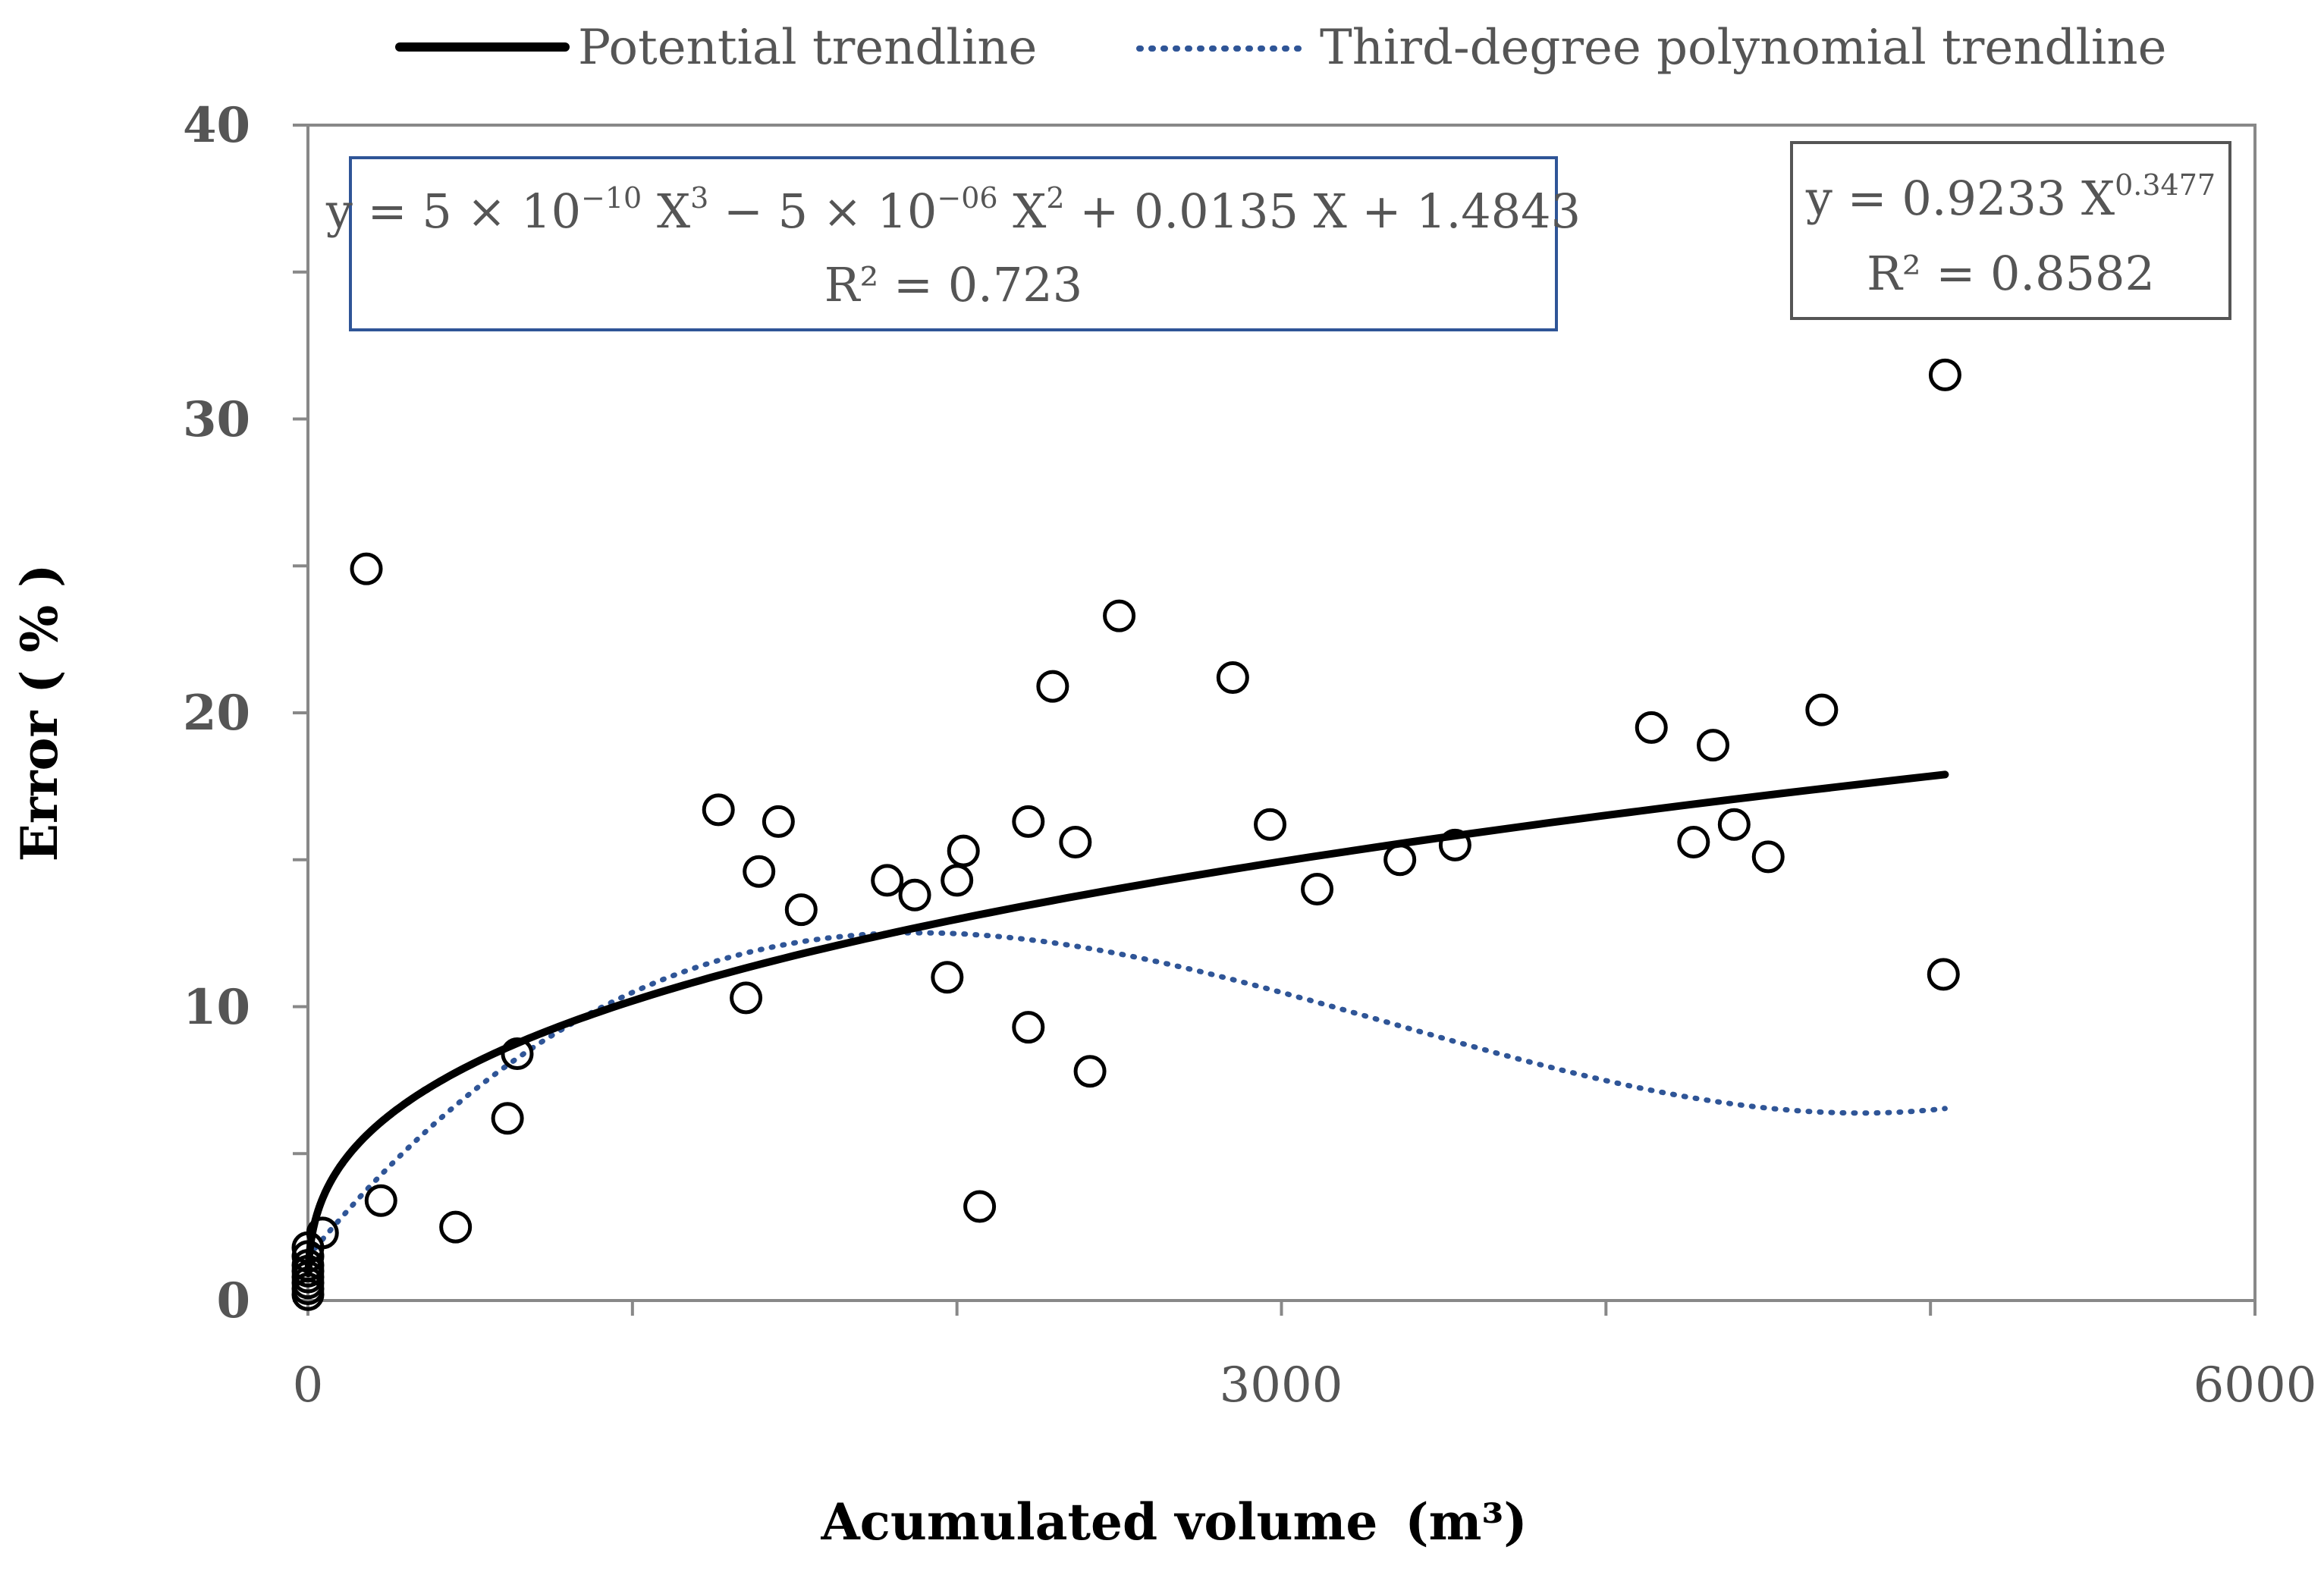 This screenshot has height=1572, width=2324. What do you see at coordinates (1055, 198) in the screenshot?
I see `poly-eq-sup: 2` at bounding box center [1055, 198].